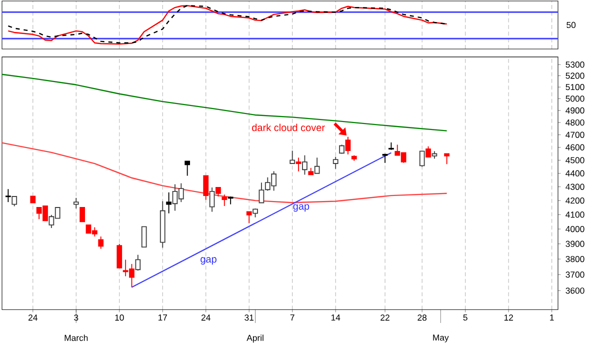 This screenshot has width=600, height=345. I want to click on x-tick-label: 28, so click(422, 317).